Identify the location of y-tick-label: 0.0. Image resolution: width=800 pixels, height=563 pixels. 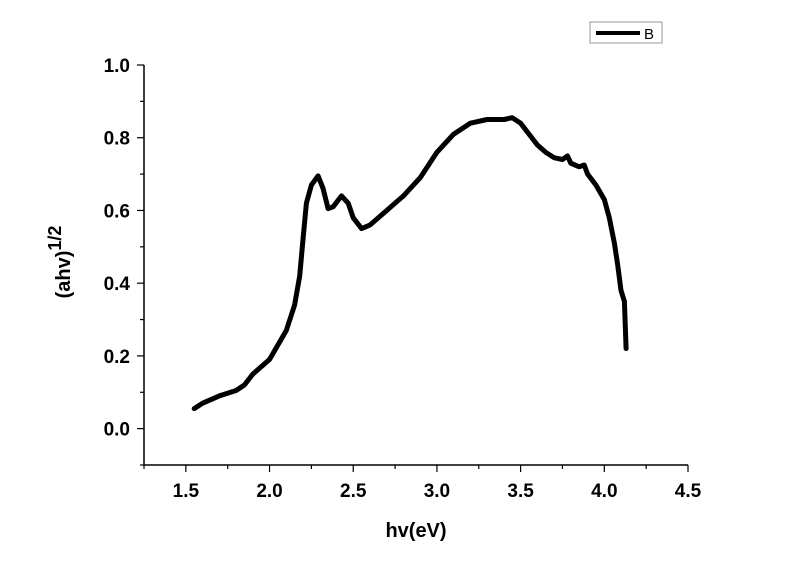
(117, 430).